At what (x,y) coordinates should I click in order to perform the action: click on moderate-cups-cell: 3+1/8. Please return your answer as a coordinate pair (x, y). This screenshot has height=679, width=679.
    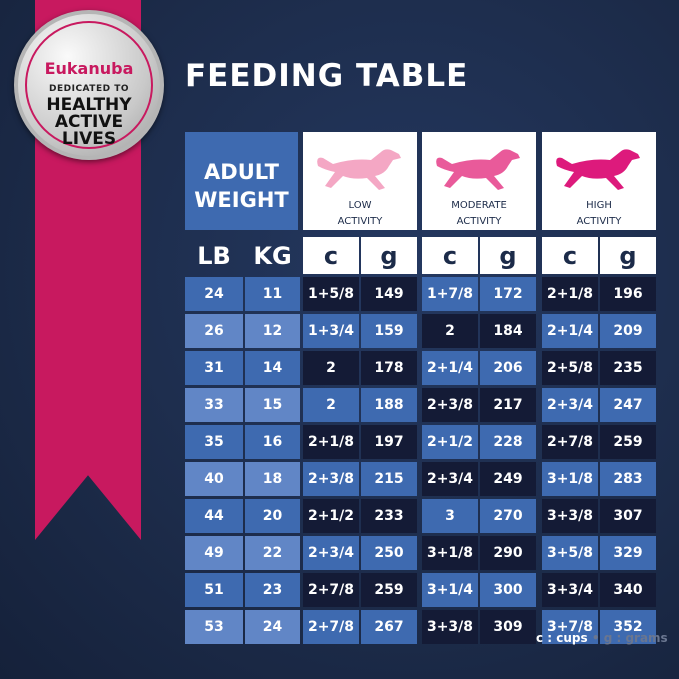
    Looking at the image, I should click on (450, 553).